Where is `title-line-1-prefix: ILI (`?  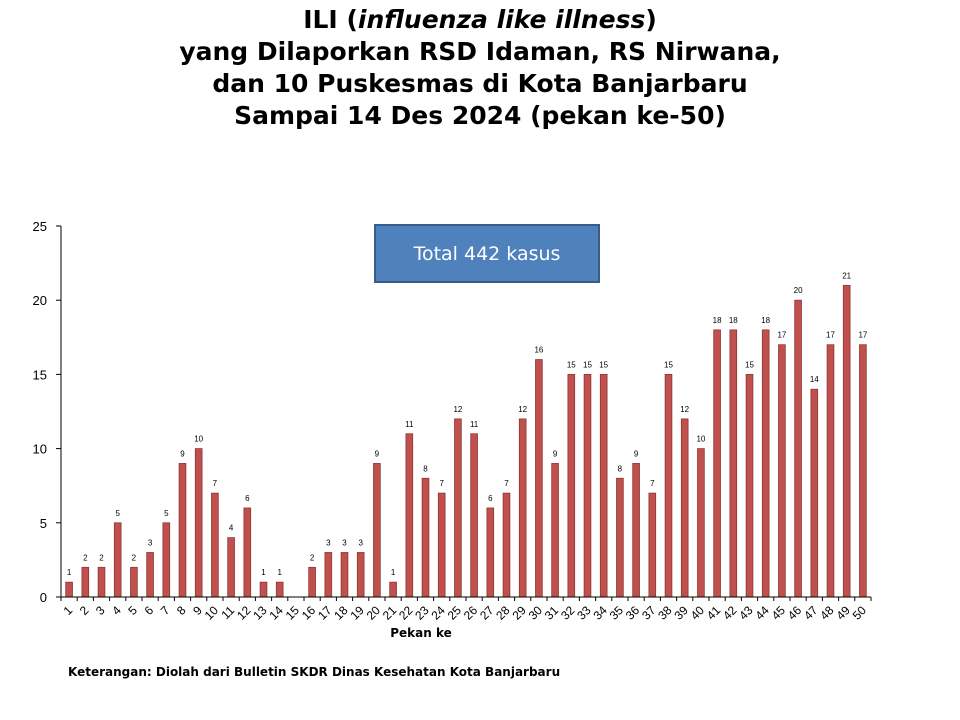 title-line-1-prefix: ILI ( is located at coordinates (330, 19).